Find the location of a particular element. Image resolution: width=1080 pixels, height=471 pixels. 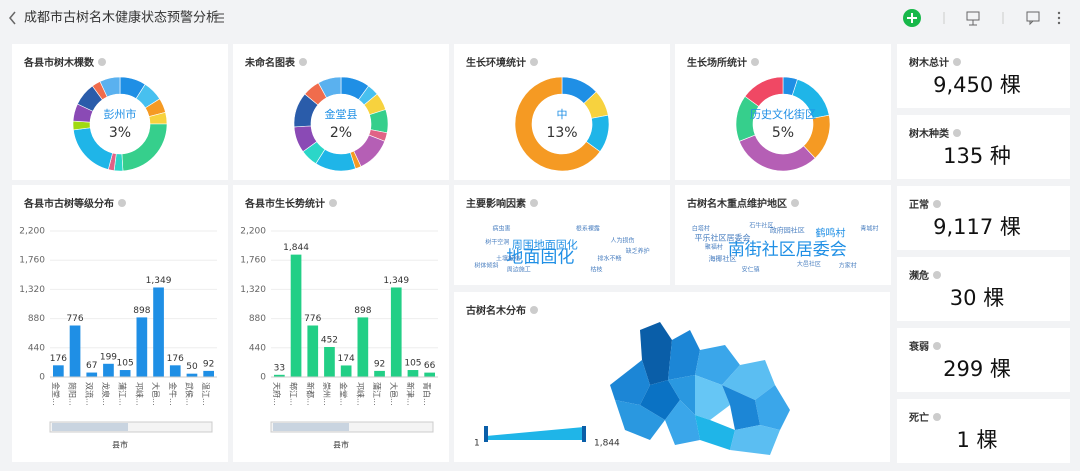

data-label: 199 is located at coordinates (108, 357).